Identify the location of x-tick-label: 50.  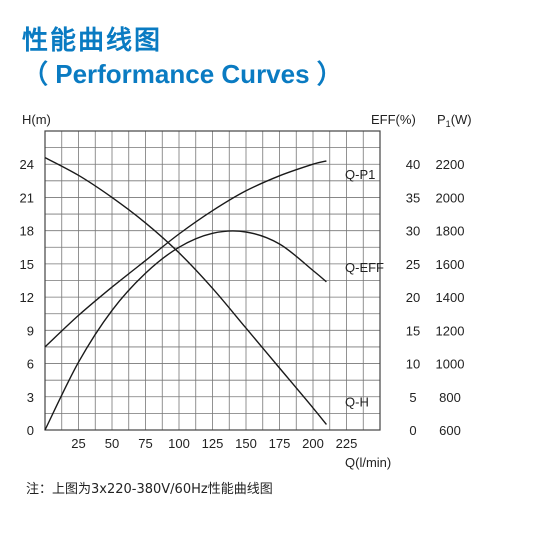
(112, 443).